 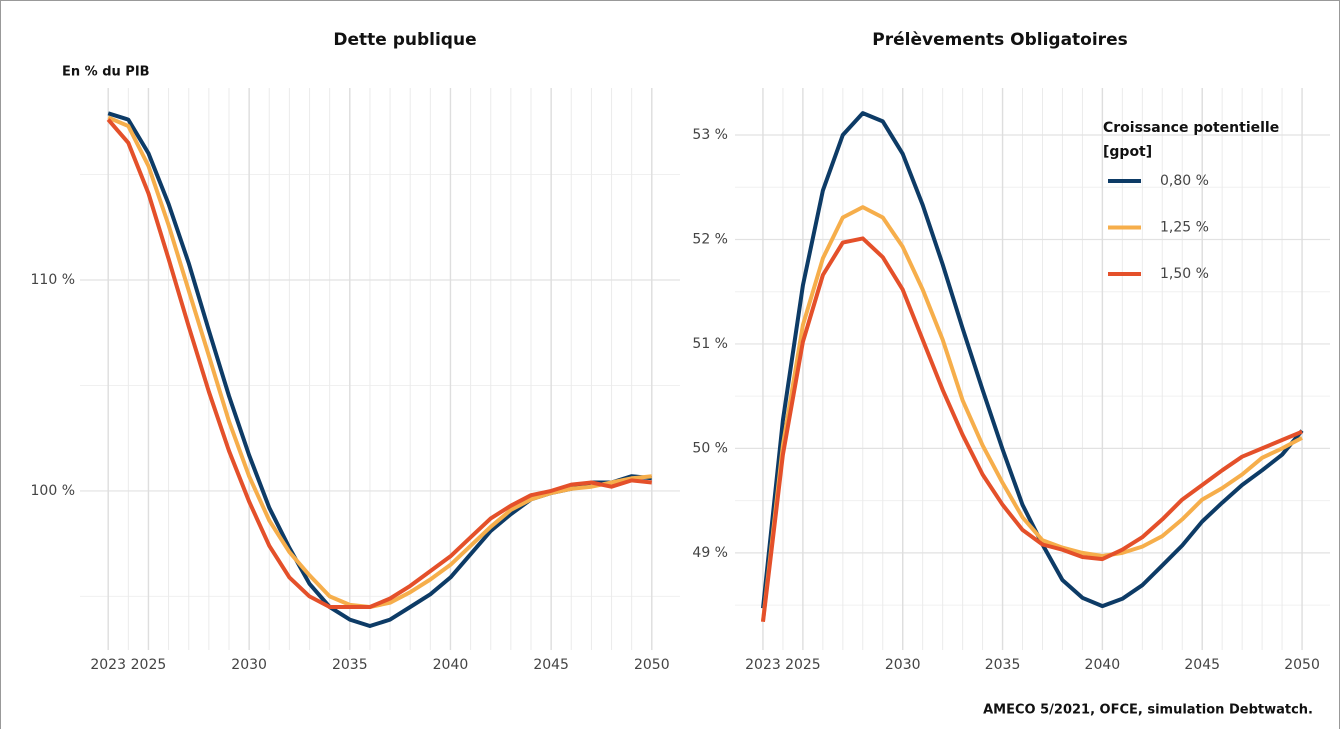 What do you see at coordinates (404, 40) in the screenshot?
I see `panel-title: Dette publique` at bounding box center [404, 40].